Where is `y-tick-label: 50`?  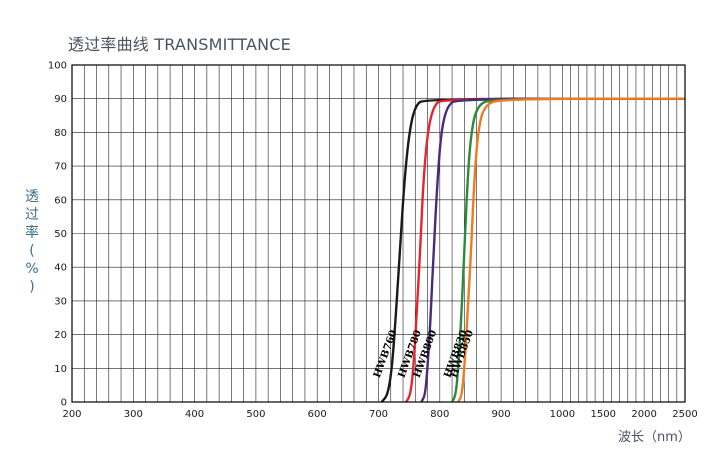 y-tick-label: 50 is located at coordinates (60, 234).